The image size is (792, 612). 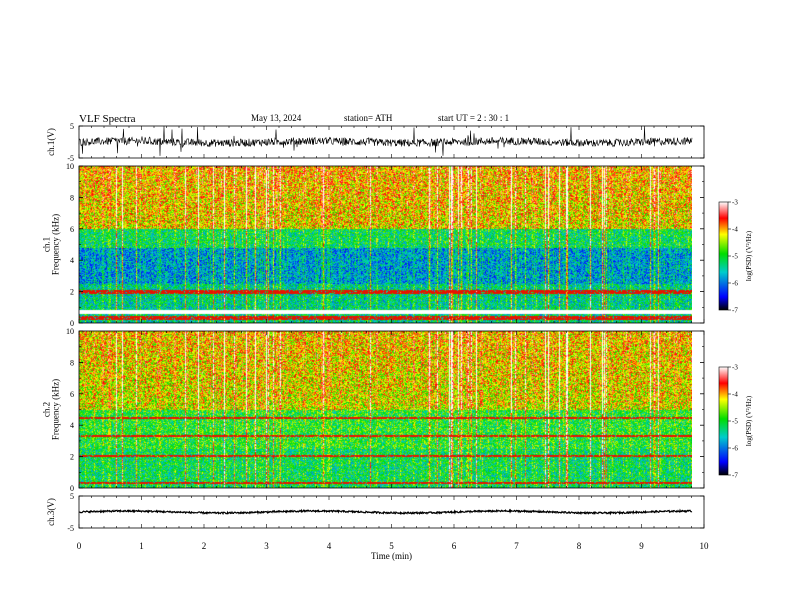 I want to click on x-tick-label: 0, so click(x=79, y=546).